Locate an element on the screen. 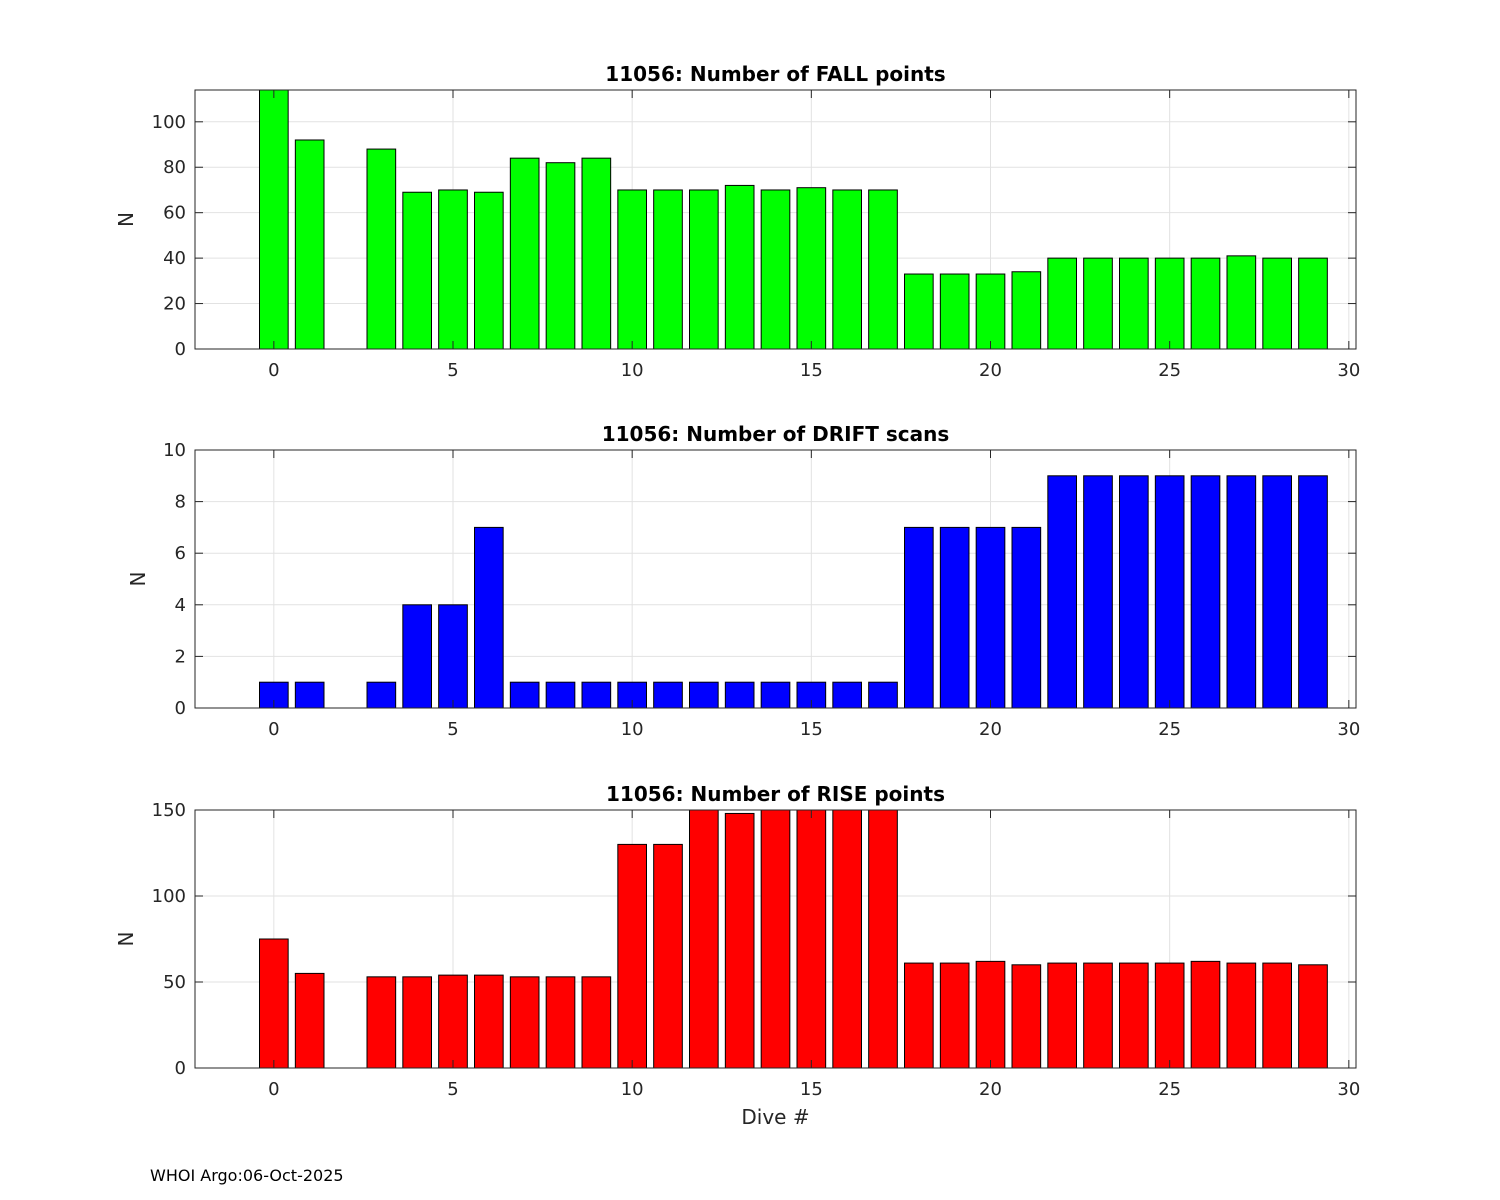 This screenshot has height=1200, width=1500. y-tick-label: 40 is located at coordinates (174, 258).